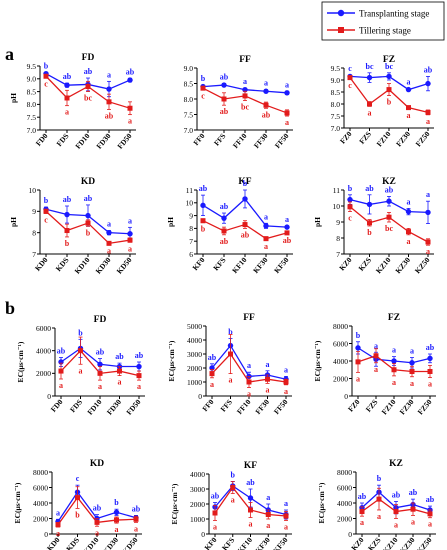 Image resolution: width=447 pixels, height=550 pixels. What do you see at coordinates (78, 478) in the screenshot?
I see `significance-letter: c` at bounding box center [78, 478].